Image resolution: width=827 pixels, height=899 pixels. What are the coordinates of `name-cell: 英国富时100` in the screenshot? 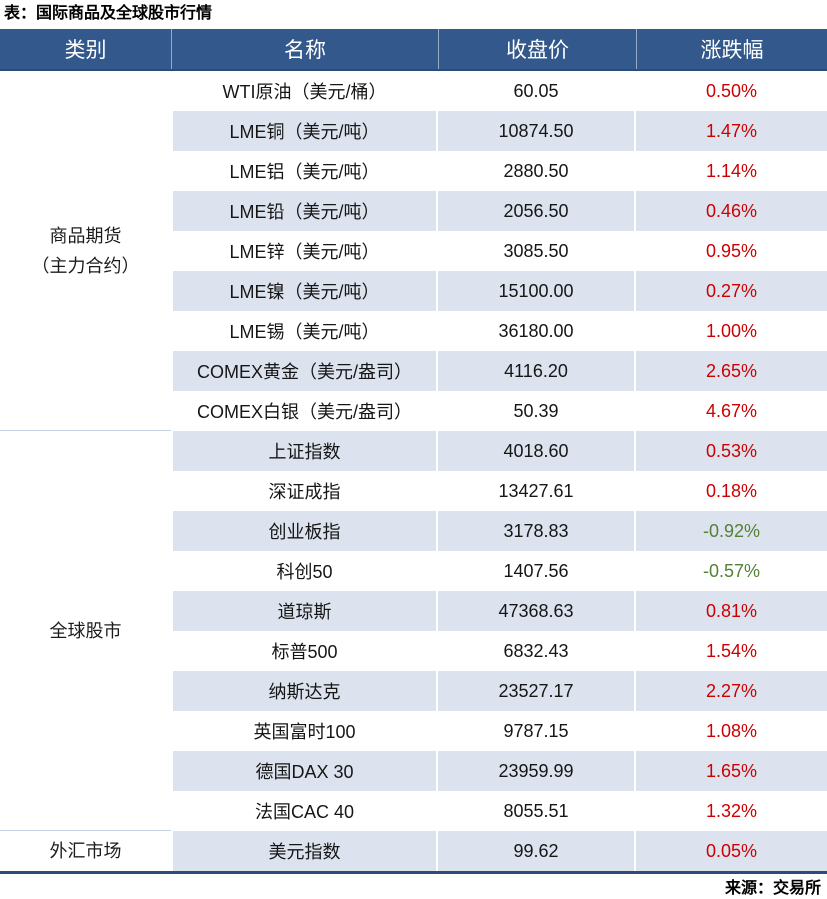 It's located at (303, 731).